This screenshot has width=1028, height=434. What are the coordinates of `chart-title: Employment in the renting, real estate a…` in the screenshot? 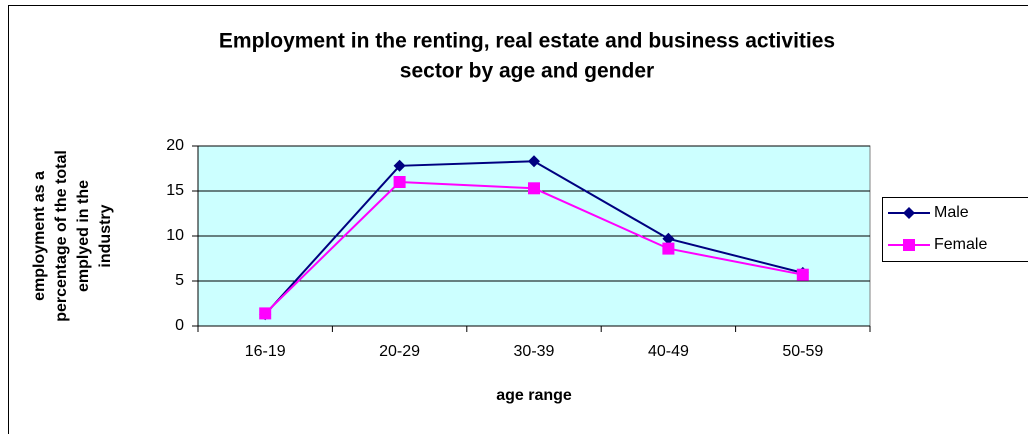 It's located at (527, 41).